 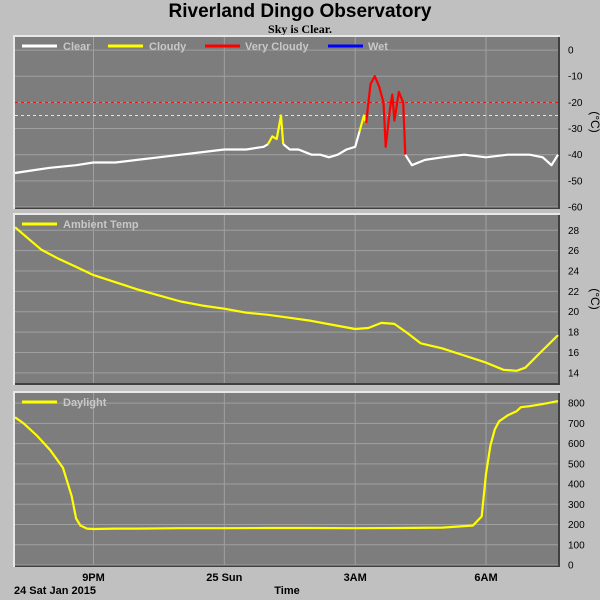 I want to click on y-tick-label: 800, so click(x=576, y=404).